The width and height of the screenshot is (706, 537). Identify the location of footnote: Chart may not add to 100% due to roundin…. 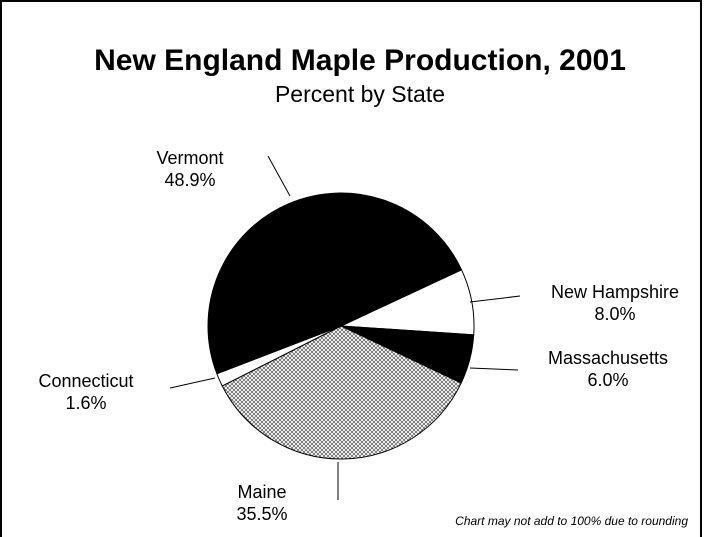
(571, 521).